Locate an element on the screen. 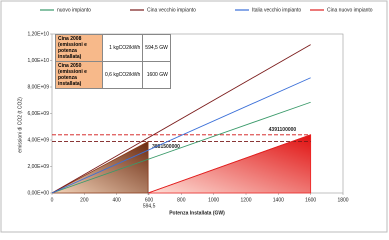 The height and width of the screenshot is (240, 389). x-tick-label: 0 is located at coordinates (52, 200).